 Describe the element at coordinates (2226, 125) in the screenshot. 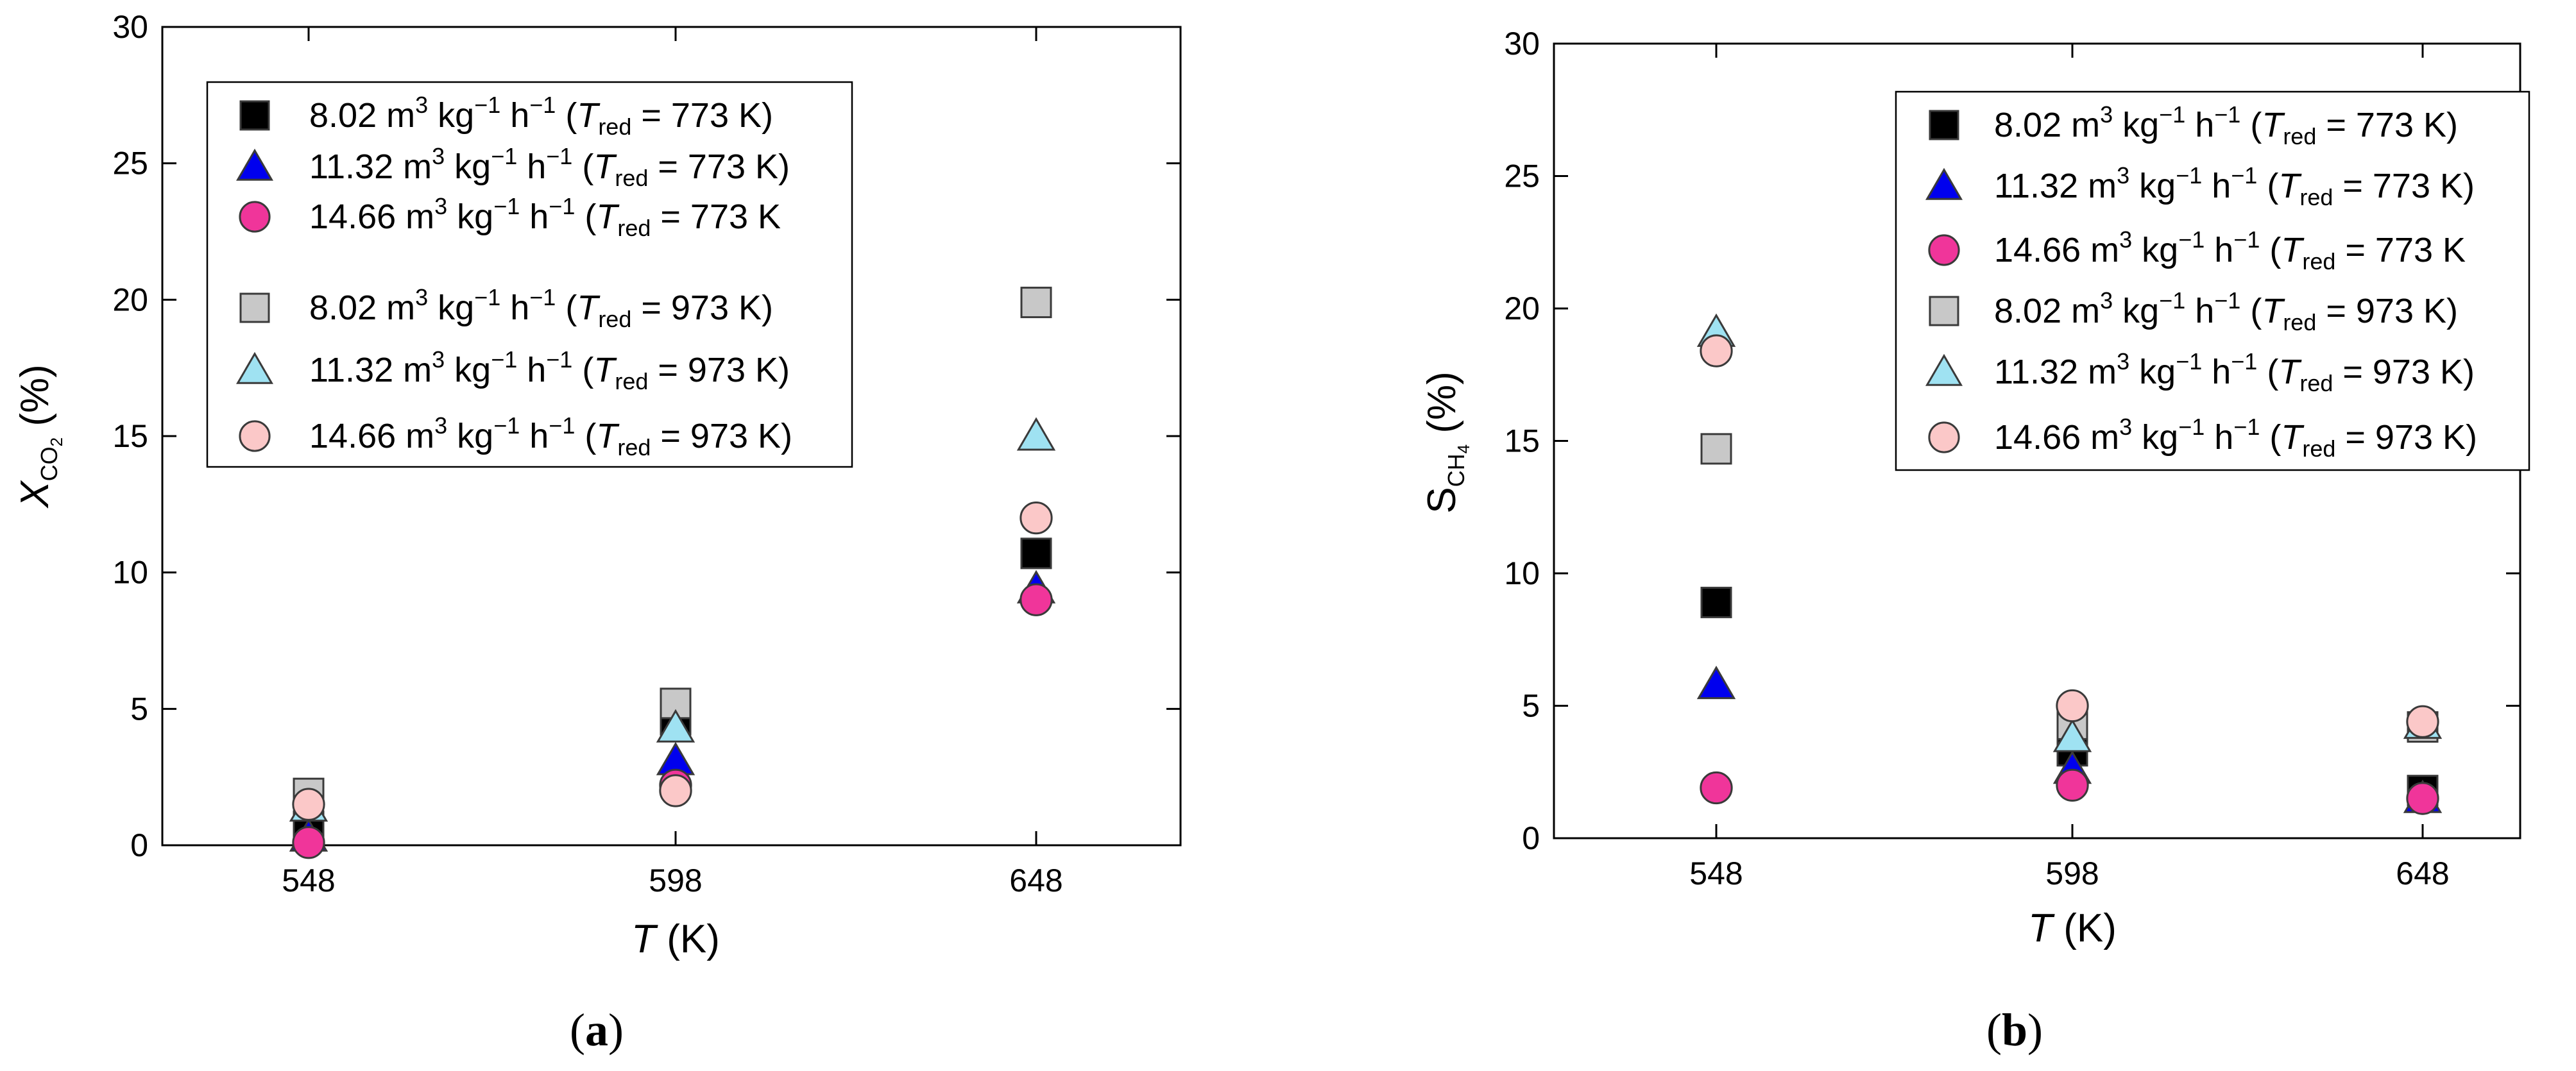

I see `legend-entry: 8.02 m3 kg−1 h−1 (Tred = 773 K)` at that location.